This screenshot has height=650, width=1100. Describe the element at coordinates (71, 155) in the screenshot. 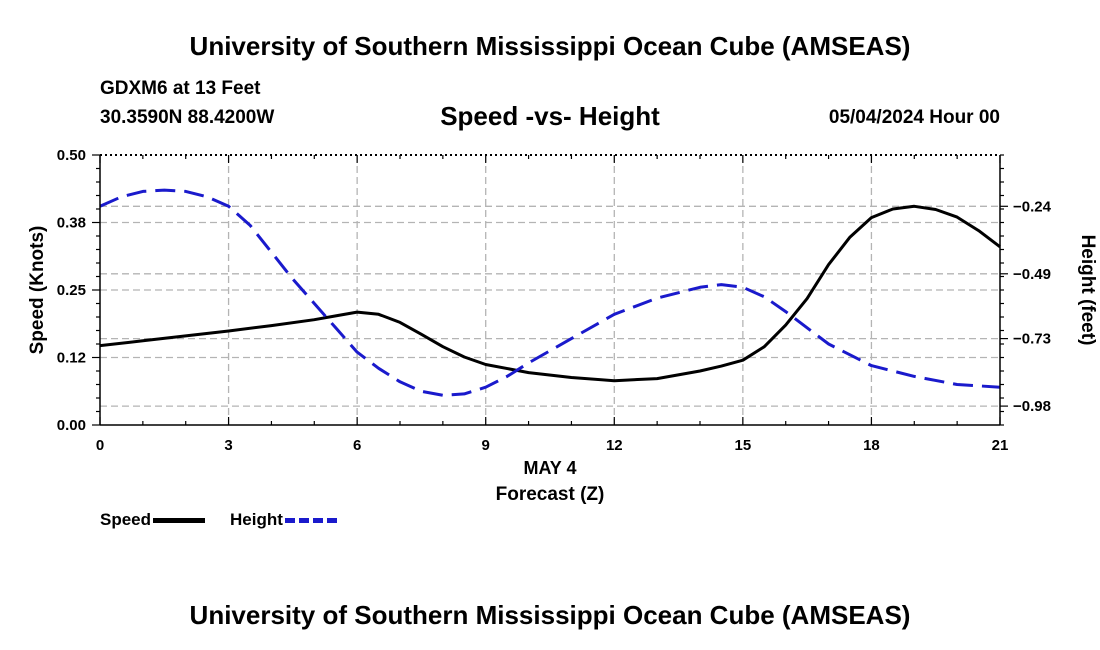

I see `y-left-tick-label: 0.50` at that location.